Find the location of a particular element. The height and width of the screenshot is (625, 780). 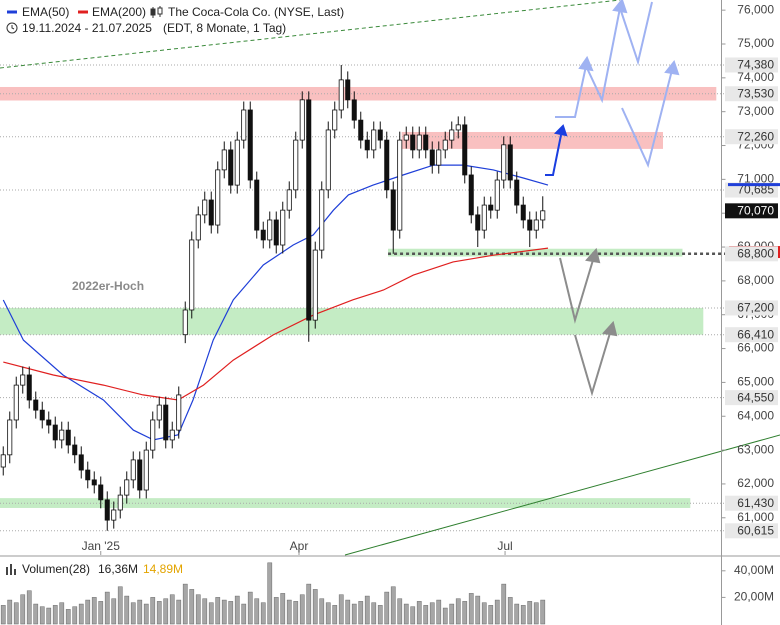

volume-average: 14,89M is located at coordinates (163, 569).